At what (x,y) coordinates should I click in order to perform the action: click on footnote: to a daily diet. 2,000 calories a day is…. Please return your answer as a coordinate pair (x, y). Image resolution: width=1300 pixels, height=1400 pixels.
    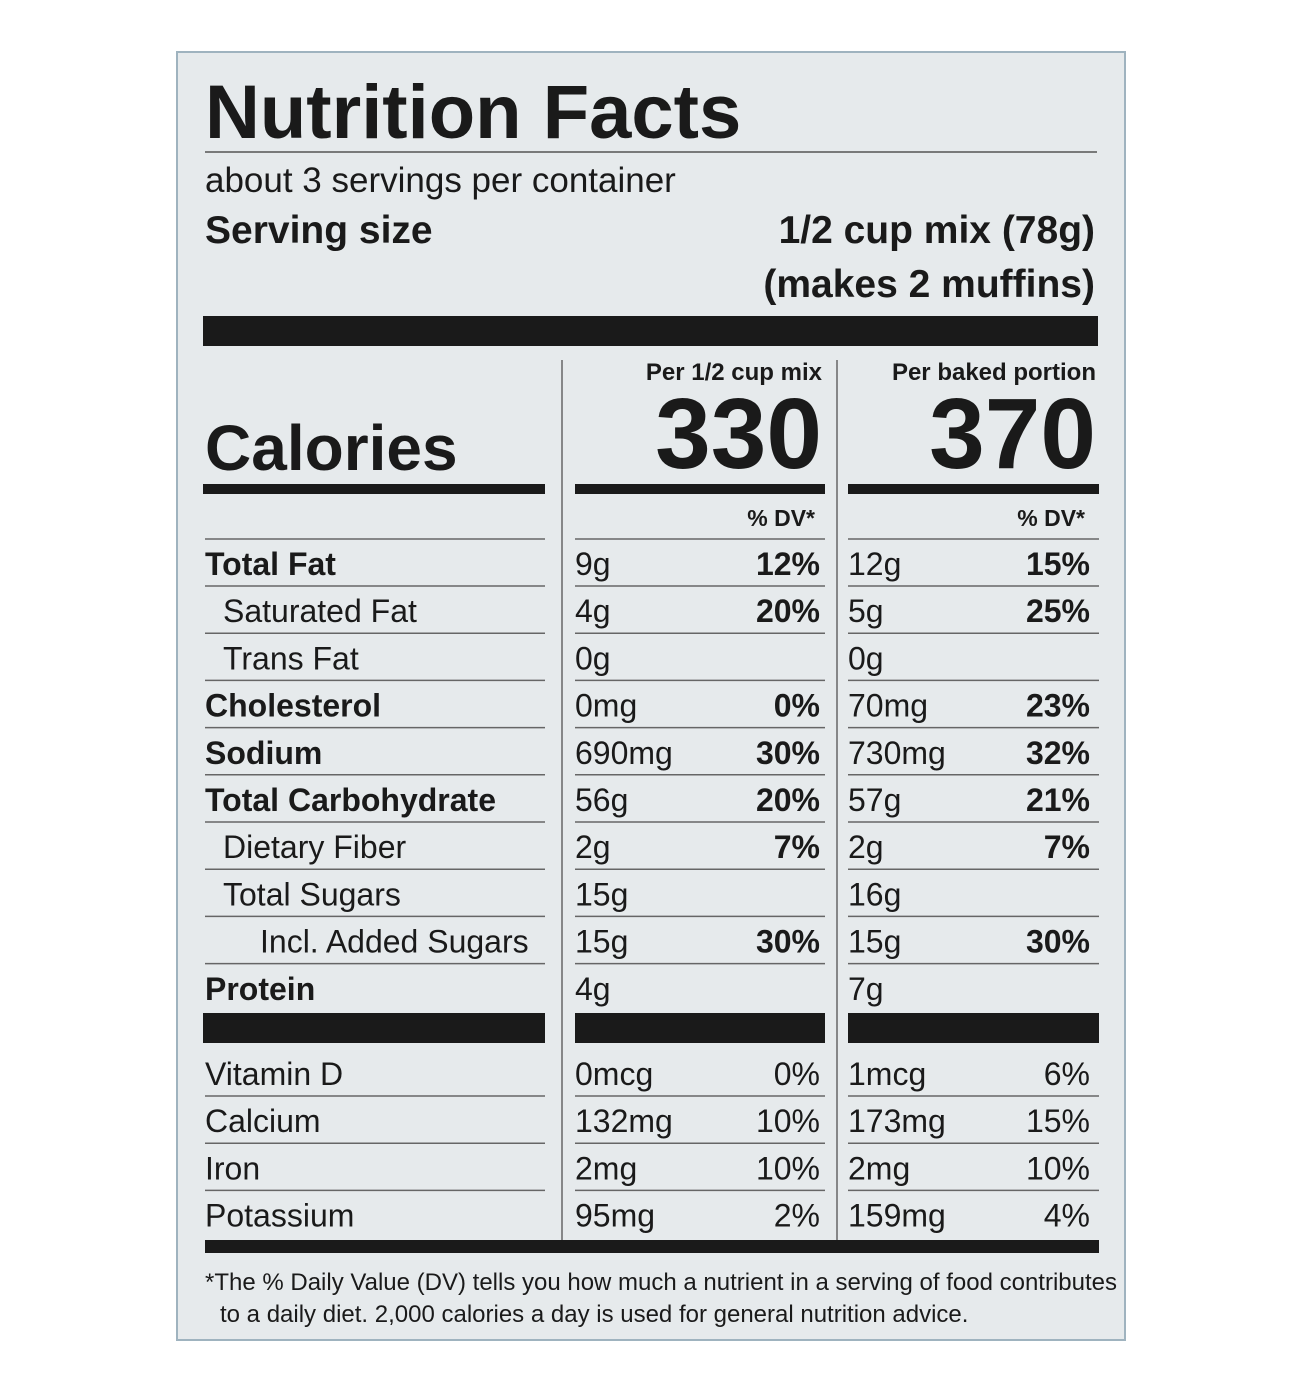
    Looking at the image, I should click on (594, 1314).